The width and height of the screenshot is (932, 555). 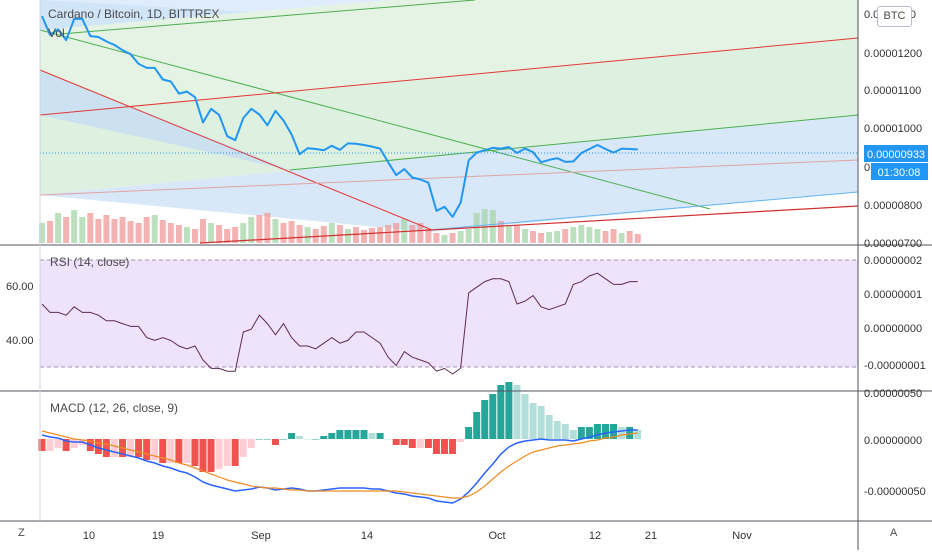 I want to click on macd-right-tick: 0.00000050, so click(x=893, y=394).